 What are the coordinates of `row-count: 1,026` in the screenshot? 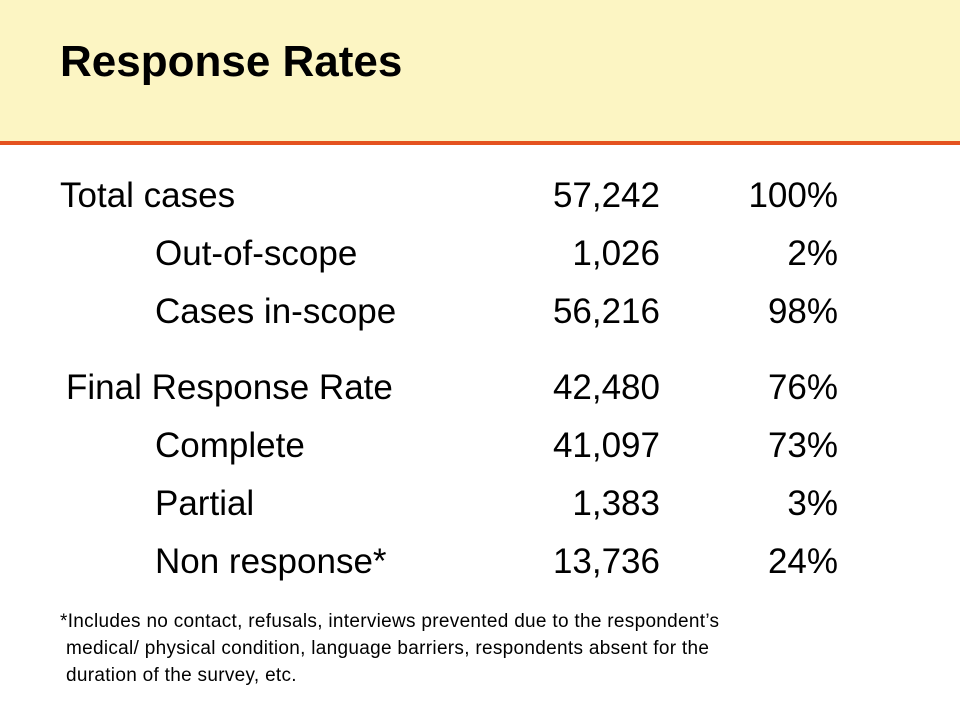 It's located at (616, 253).